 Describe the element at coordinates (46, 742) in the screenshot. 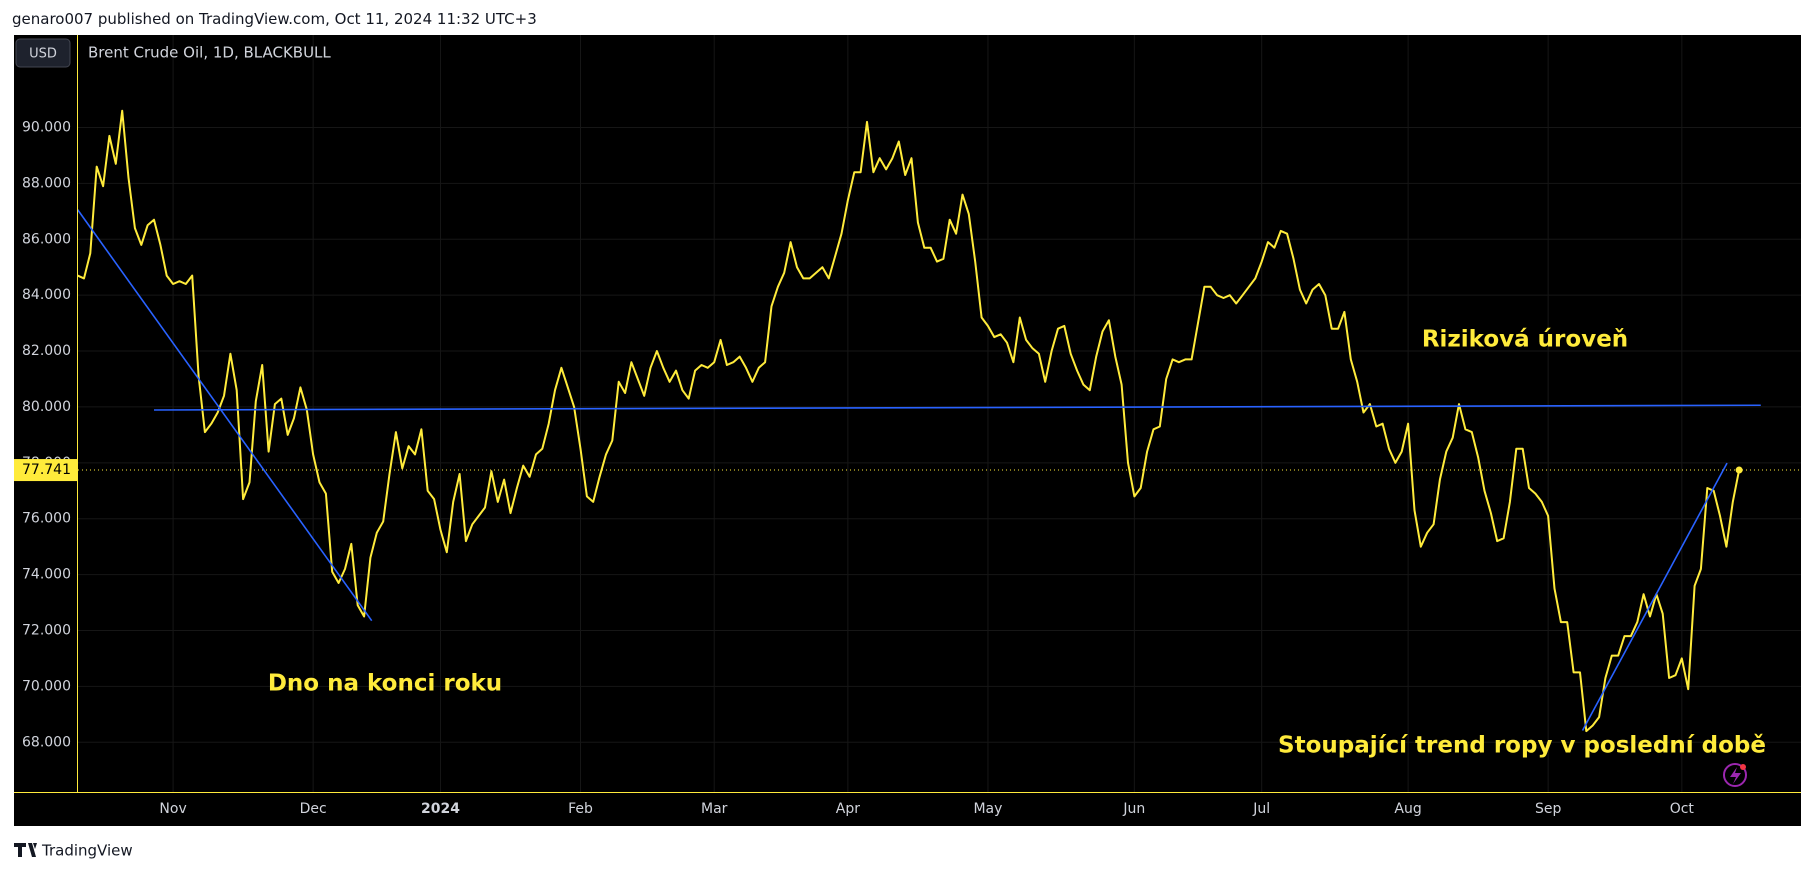

I see `y-tick-label: 68.000` at that location.